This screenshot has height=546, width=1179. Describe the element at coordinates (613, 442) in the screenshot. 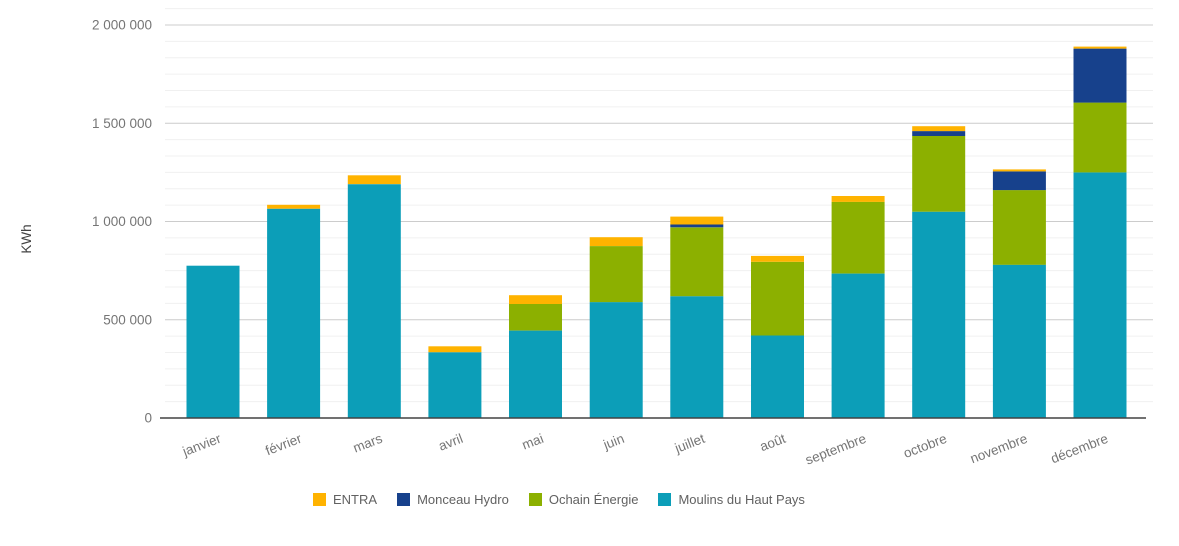

I see `x-tick-label: juin` at that location.